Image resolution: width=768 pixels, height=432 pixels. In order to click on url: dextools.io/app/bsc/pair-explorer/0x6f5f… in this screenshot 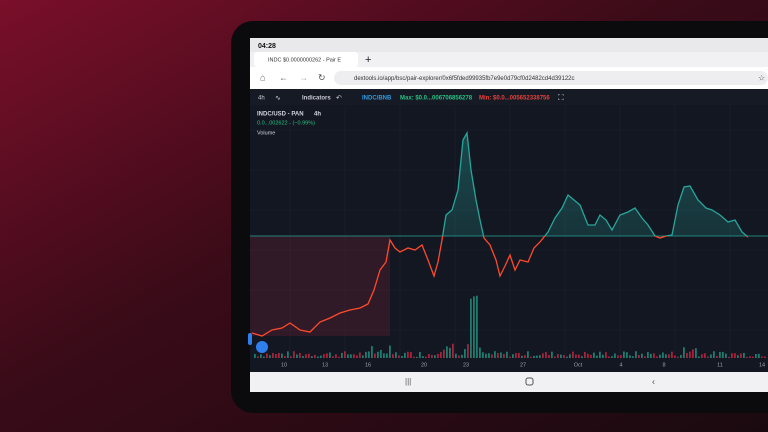, I will do `click(464, 79)`.